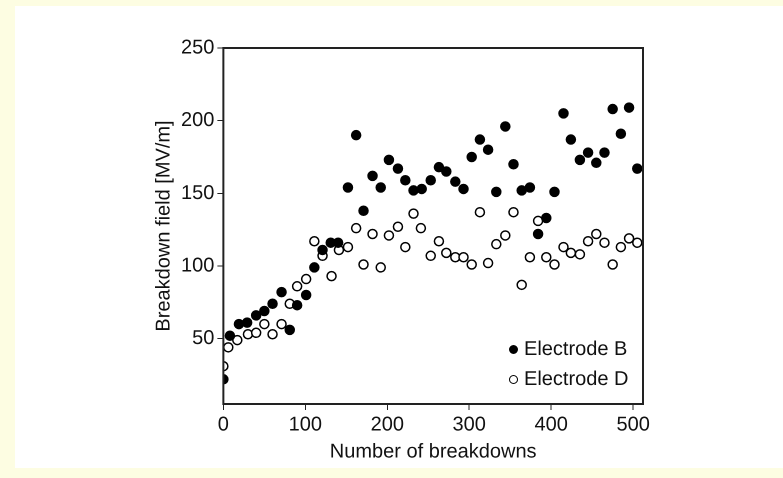  I want to click on x-tick-label: 500, so click(633, 425).